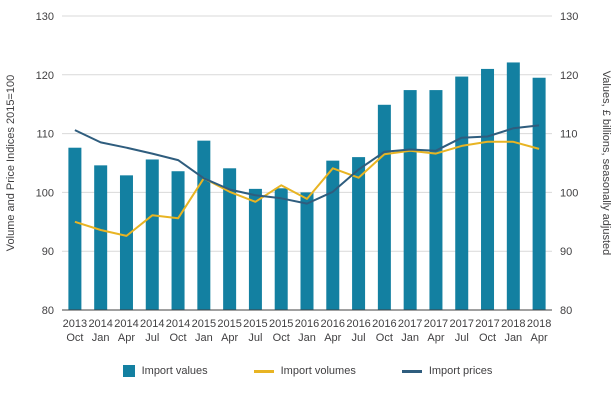 This screenshot has height=400, width=615. I want to click on y-tick-label-left: 90, so click(48, 252).